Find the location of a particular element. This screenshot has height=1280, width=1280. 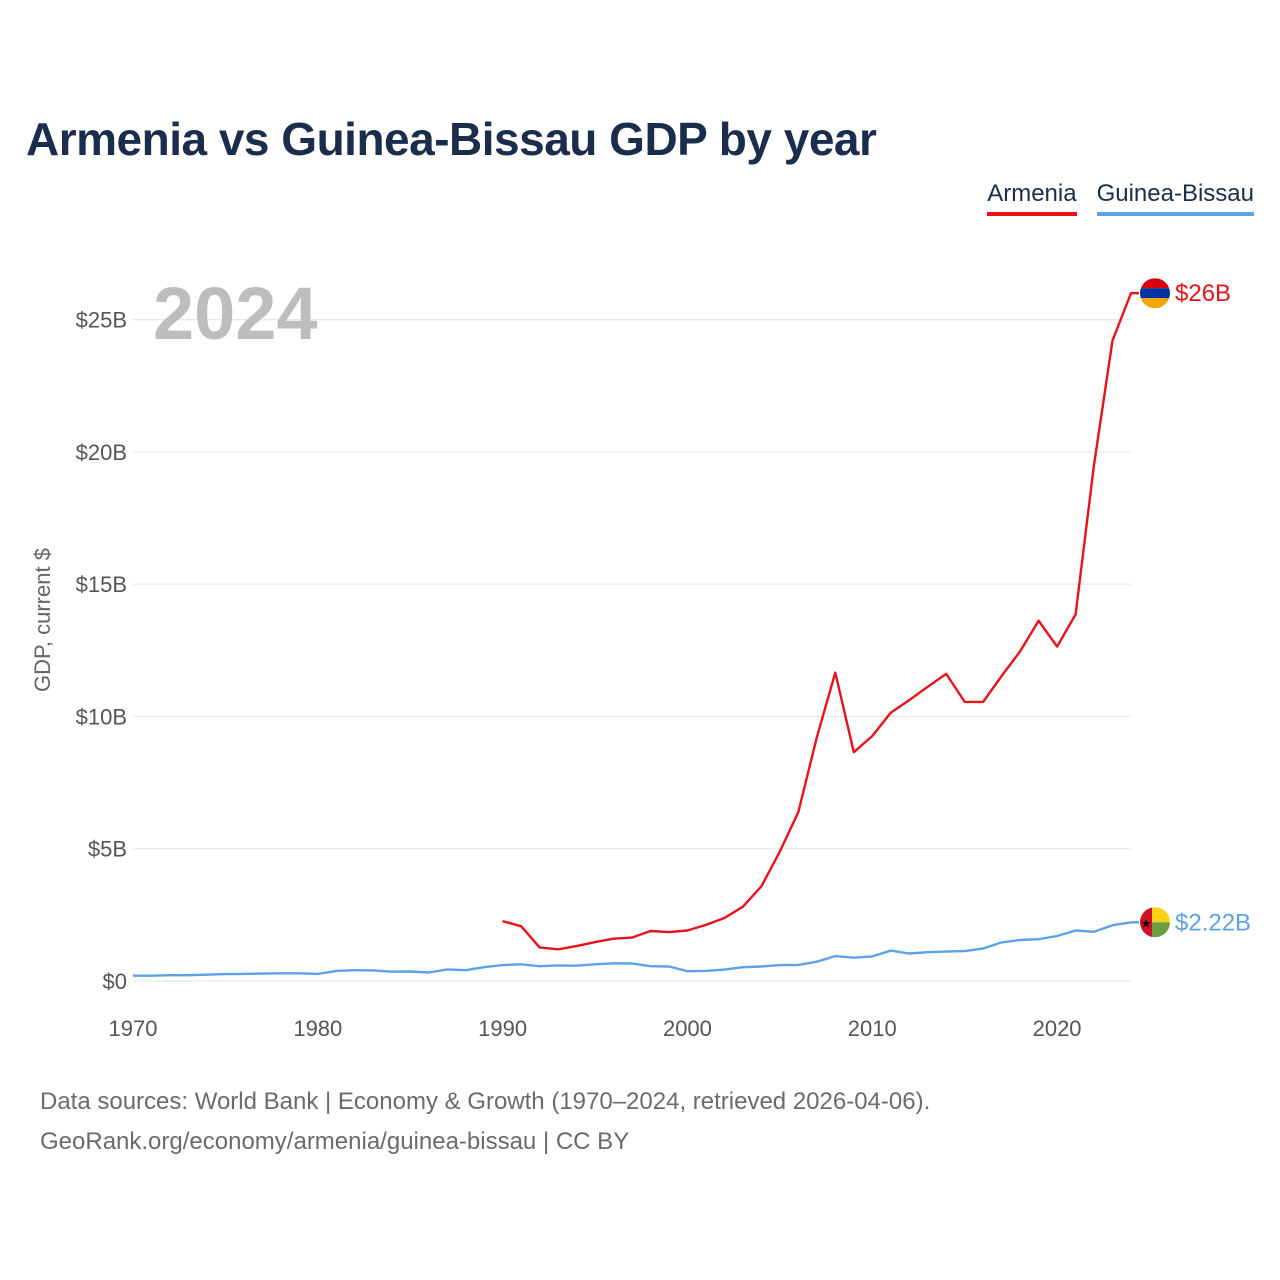

x-tick-label: 1980 is located at coordinates (317, 1028).